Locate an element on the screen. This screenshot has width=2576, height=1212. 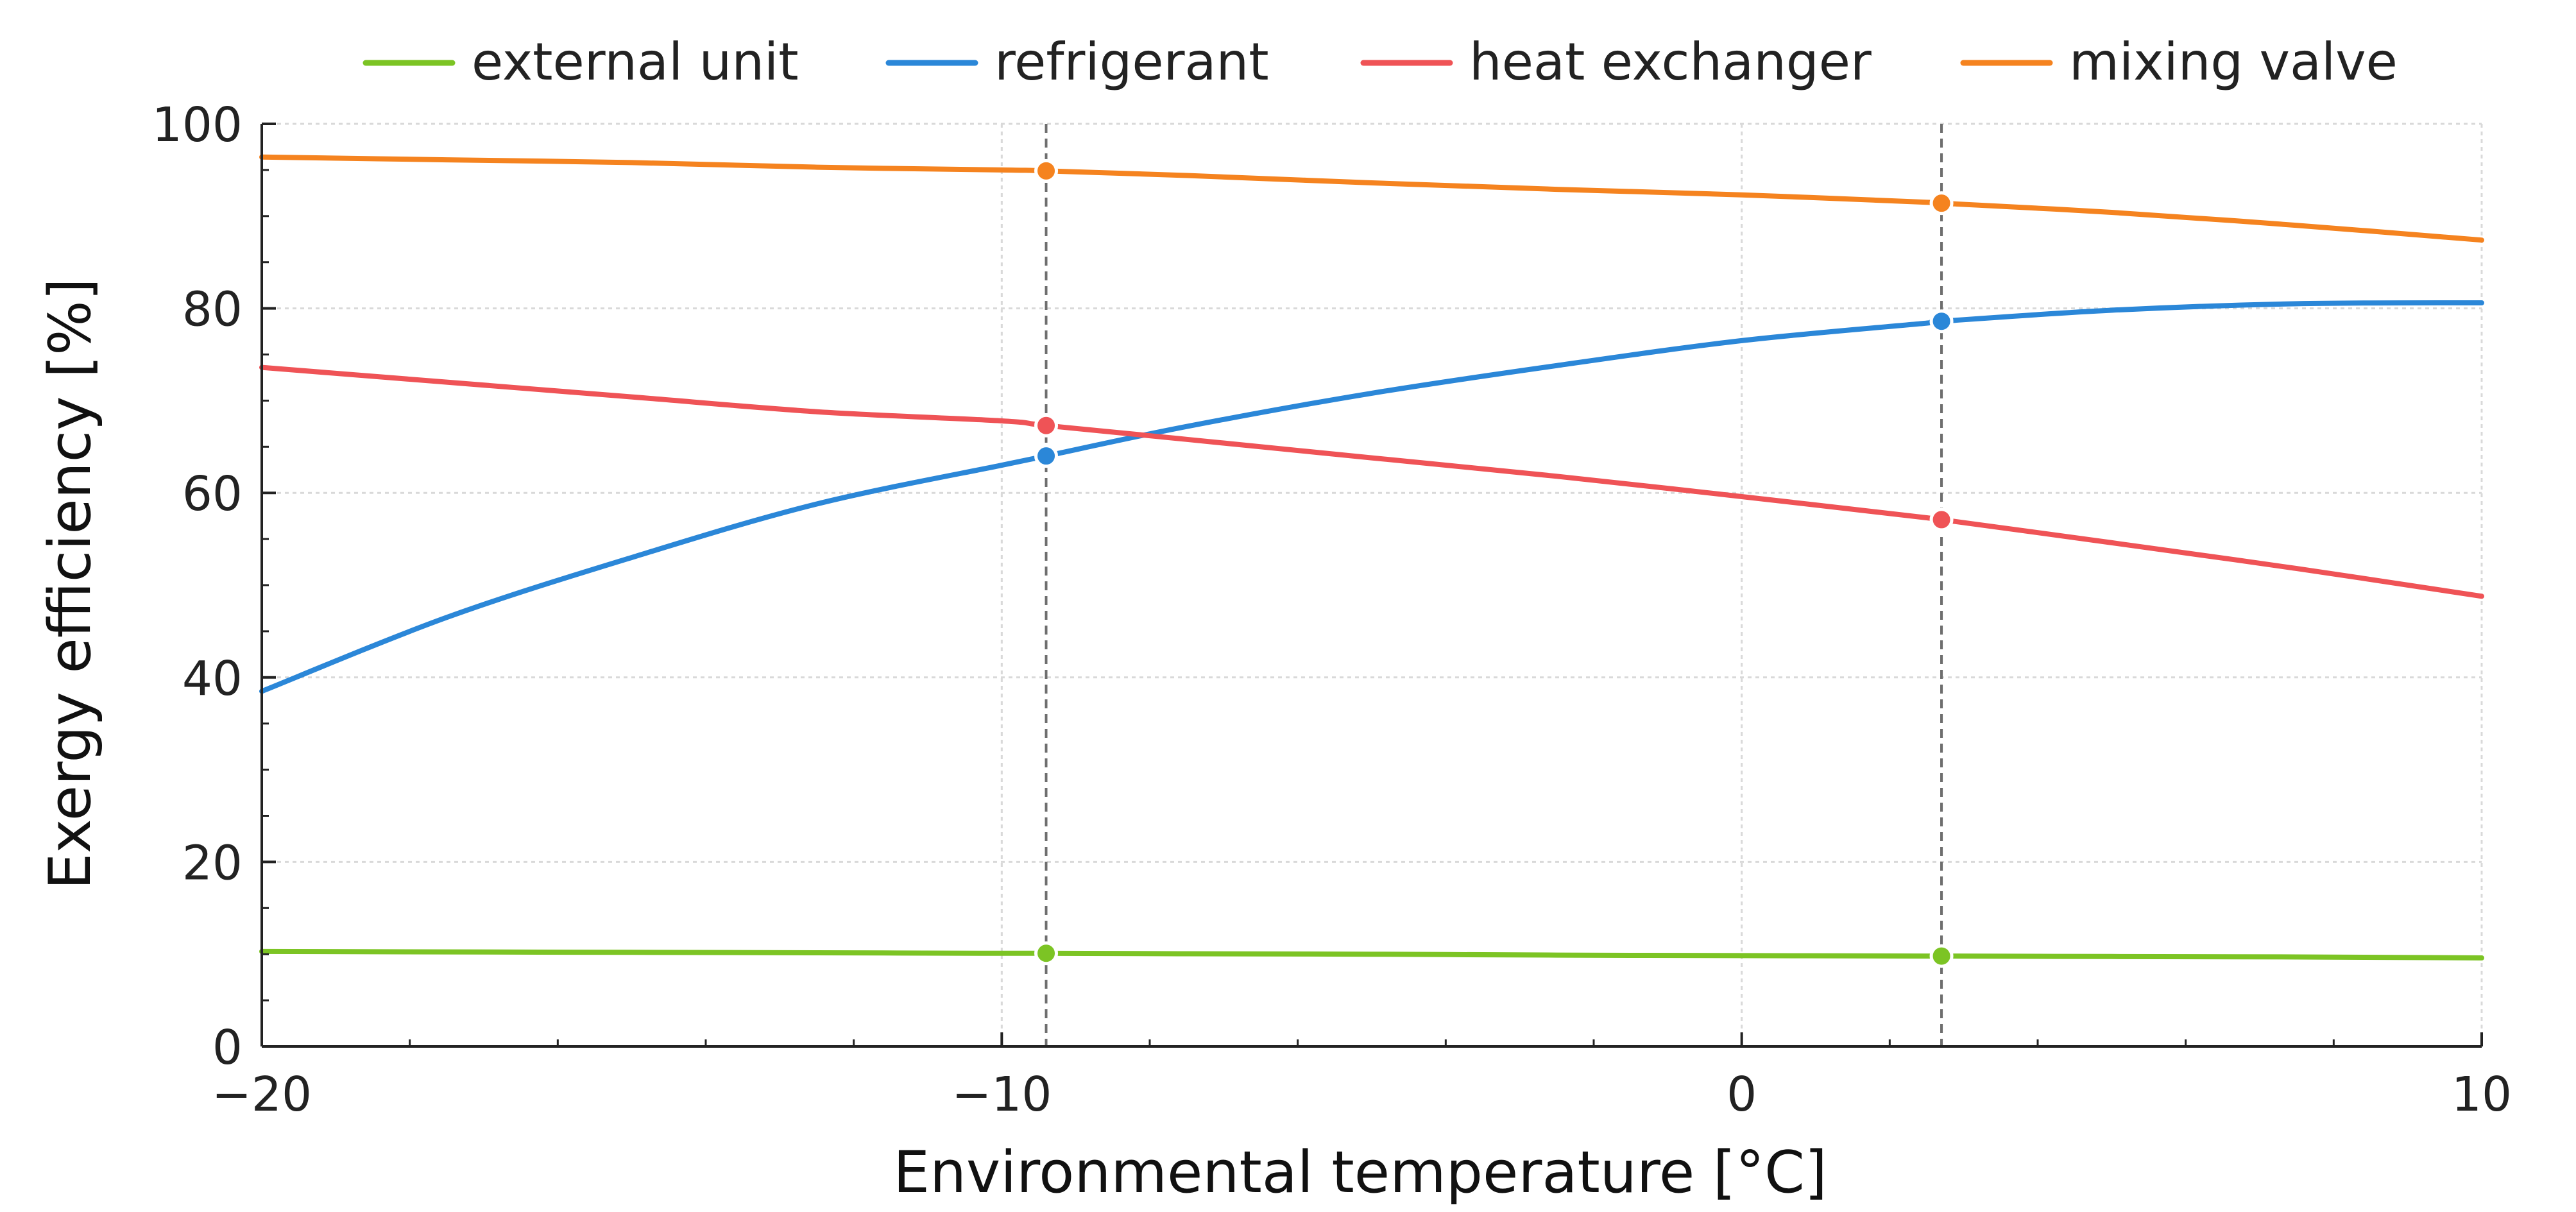
y-tick-label: 20 is located at coordinates (212, 863).